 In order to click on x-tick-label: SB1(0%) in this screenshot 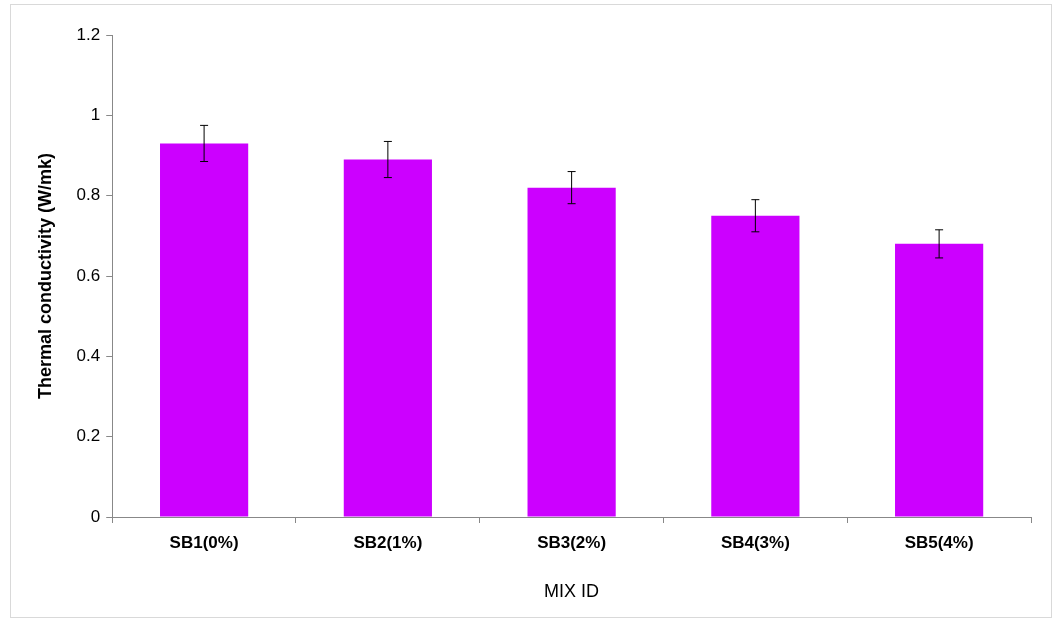, I will do `click(204, 542)`.